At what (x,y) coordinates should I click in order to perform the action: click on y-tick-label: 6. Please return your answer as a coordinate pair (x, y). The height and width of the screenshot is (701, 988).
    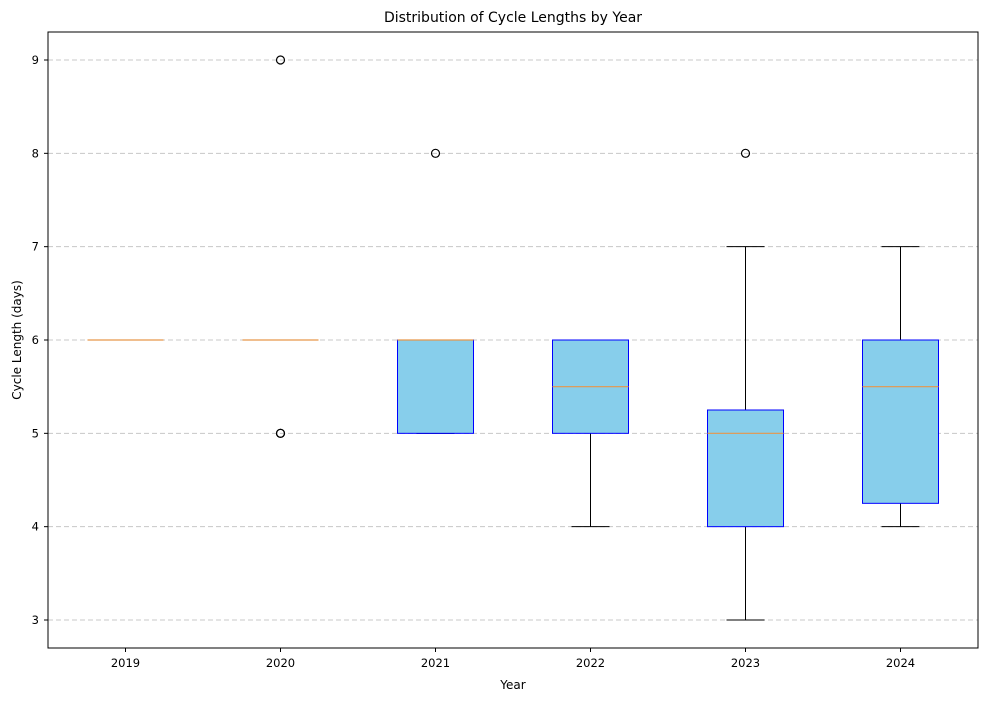
    Looking at the image, I should click on (35, 340).